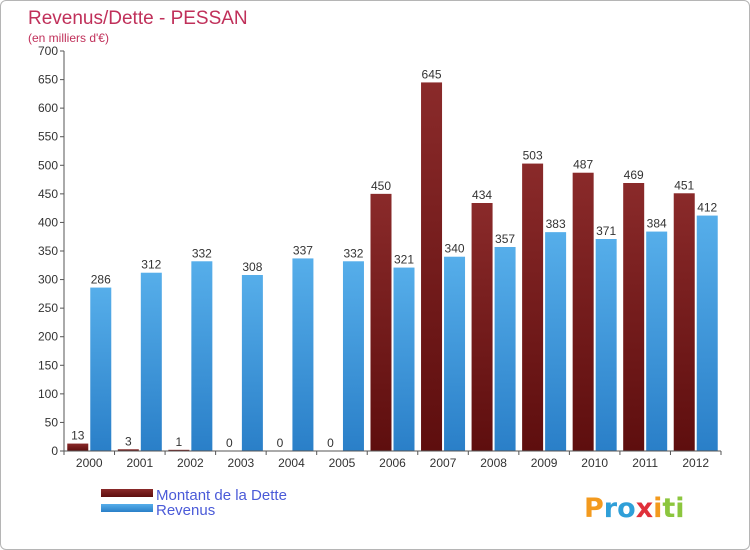 The width and height of the screenshot is (750, 550). I want to click on x-tick-label: 2003, so click(241, 463).